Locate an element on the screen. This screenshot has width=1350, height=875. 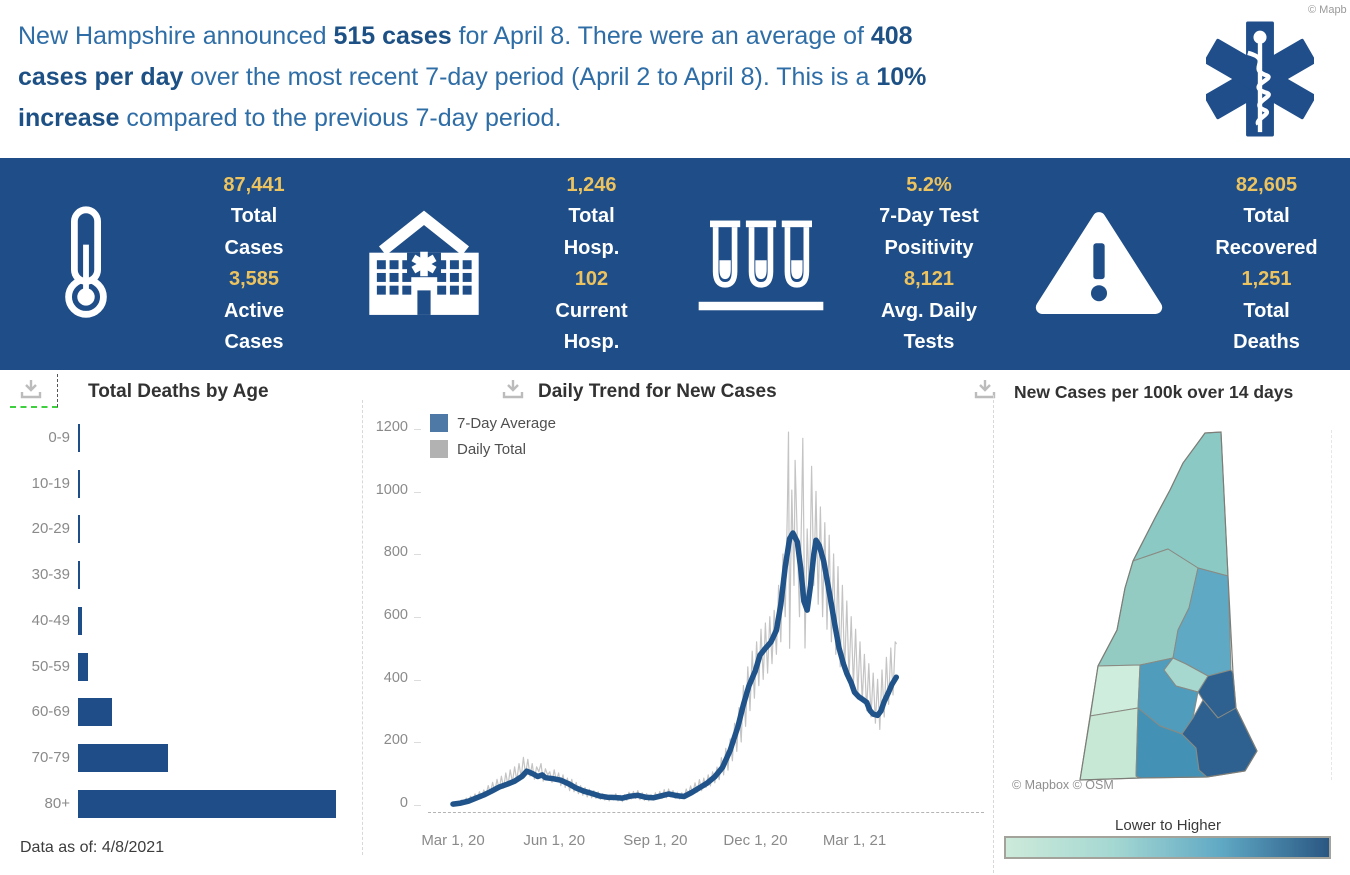
stat-label: Avg. Daily is located at coordinates (929, 310).